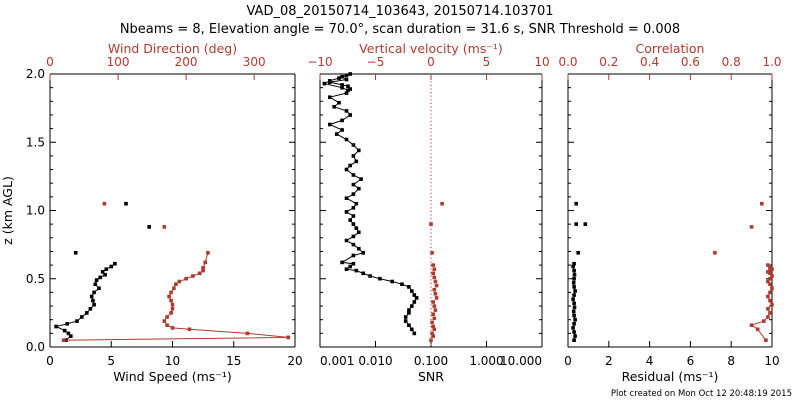 The height and width of the screenshot is (400, 800). Describe the element at coordinates (186, 62) in the screenshot. I see `top-tick-label: 200` at that location.